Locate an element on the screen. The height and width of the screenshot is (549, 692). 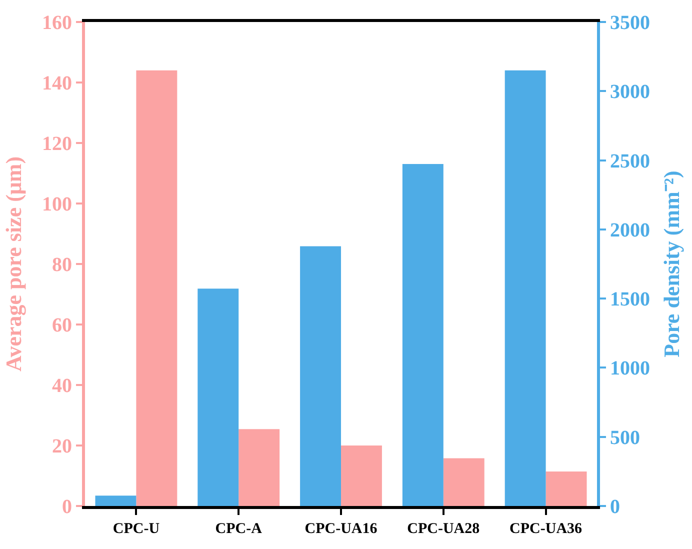
y-tick-label: 160 is located at coordinates (57, 23).